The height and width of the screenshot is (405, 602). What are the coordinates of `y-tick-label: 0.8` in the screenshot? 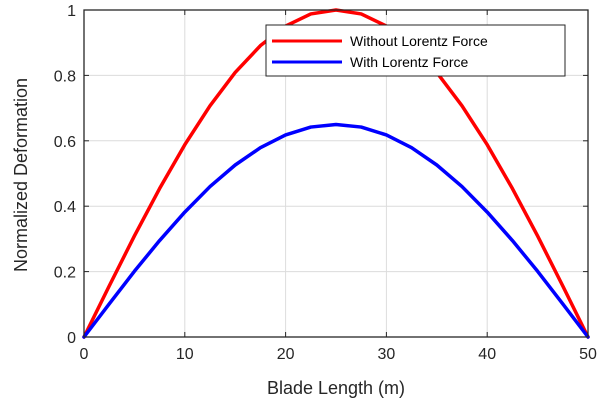 It's located at (65, 76).